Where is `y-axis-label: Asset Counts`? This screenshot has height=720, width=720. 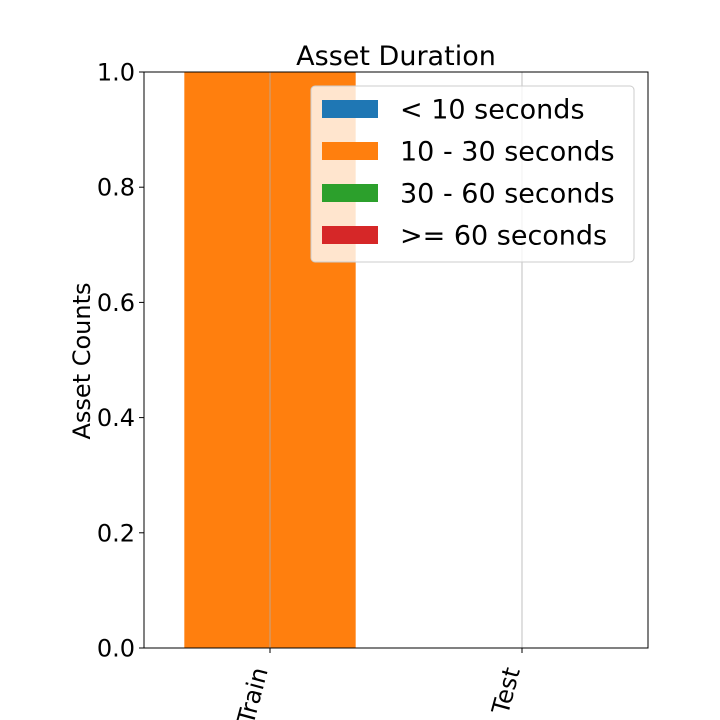 y-axis-label: Asset Counts is located at coordinates (82, 360).